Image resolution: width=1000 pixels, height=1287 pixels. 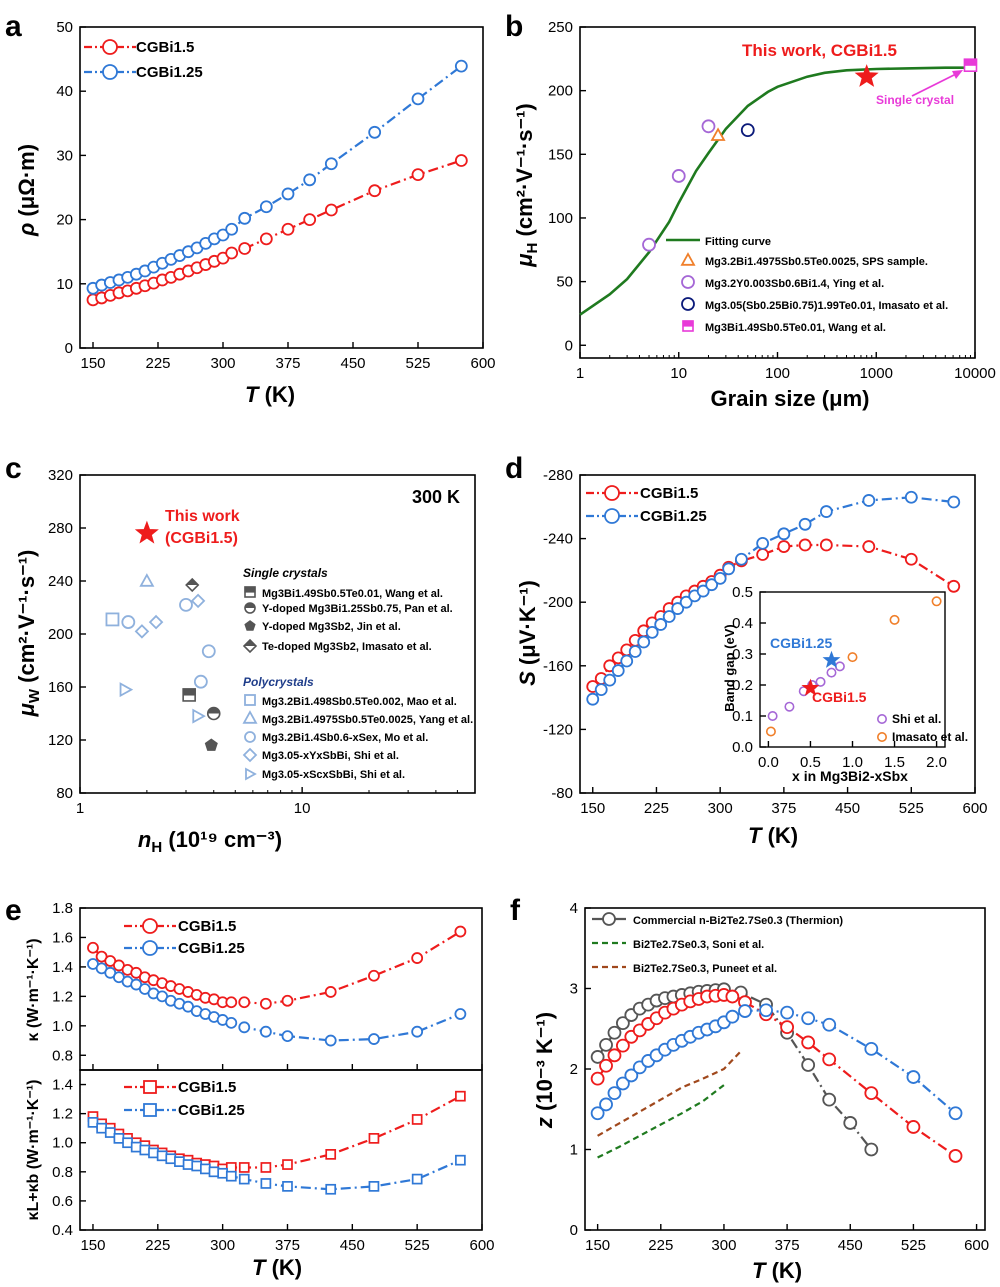 I want to click on d-ytick-label: -80, so click(x=562, y=793).